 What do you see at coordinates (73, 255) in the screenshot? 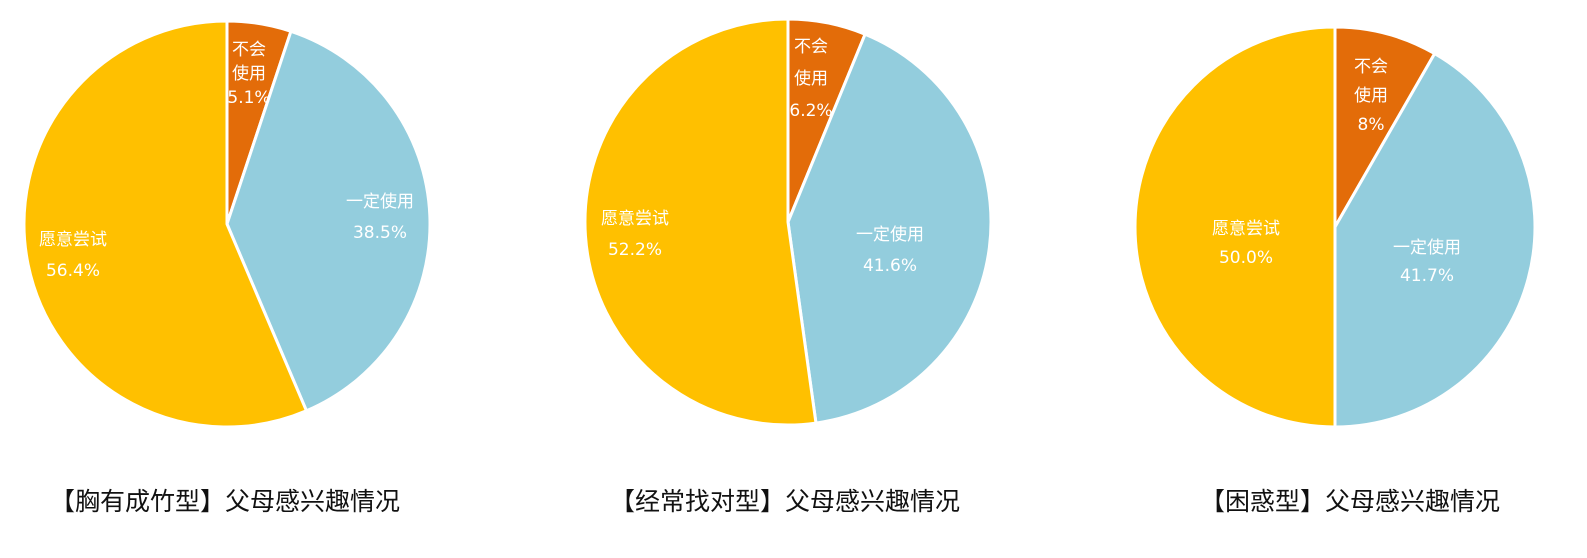
I see `slice-label-willing-try: 愿意尝试 56.4%` at bounding box center [73, 255].